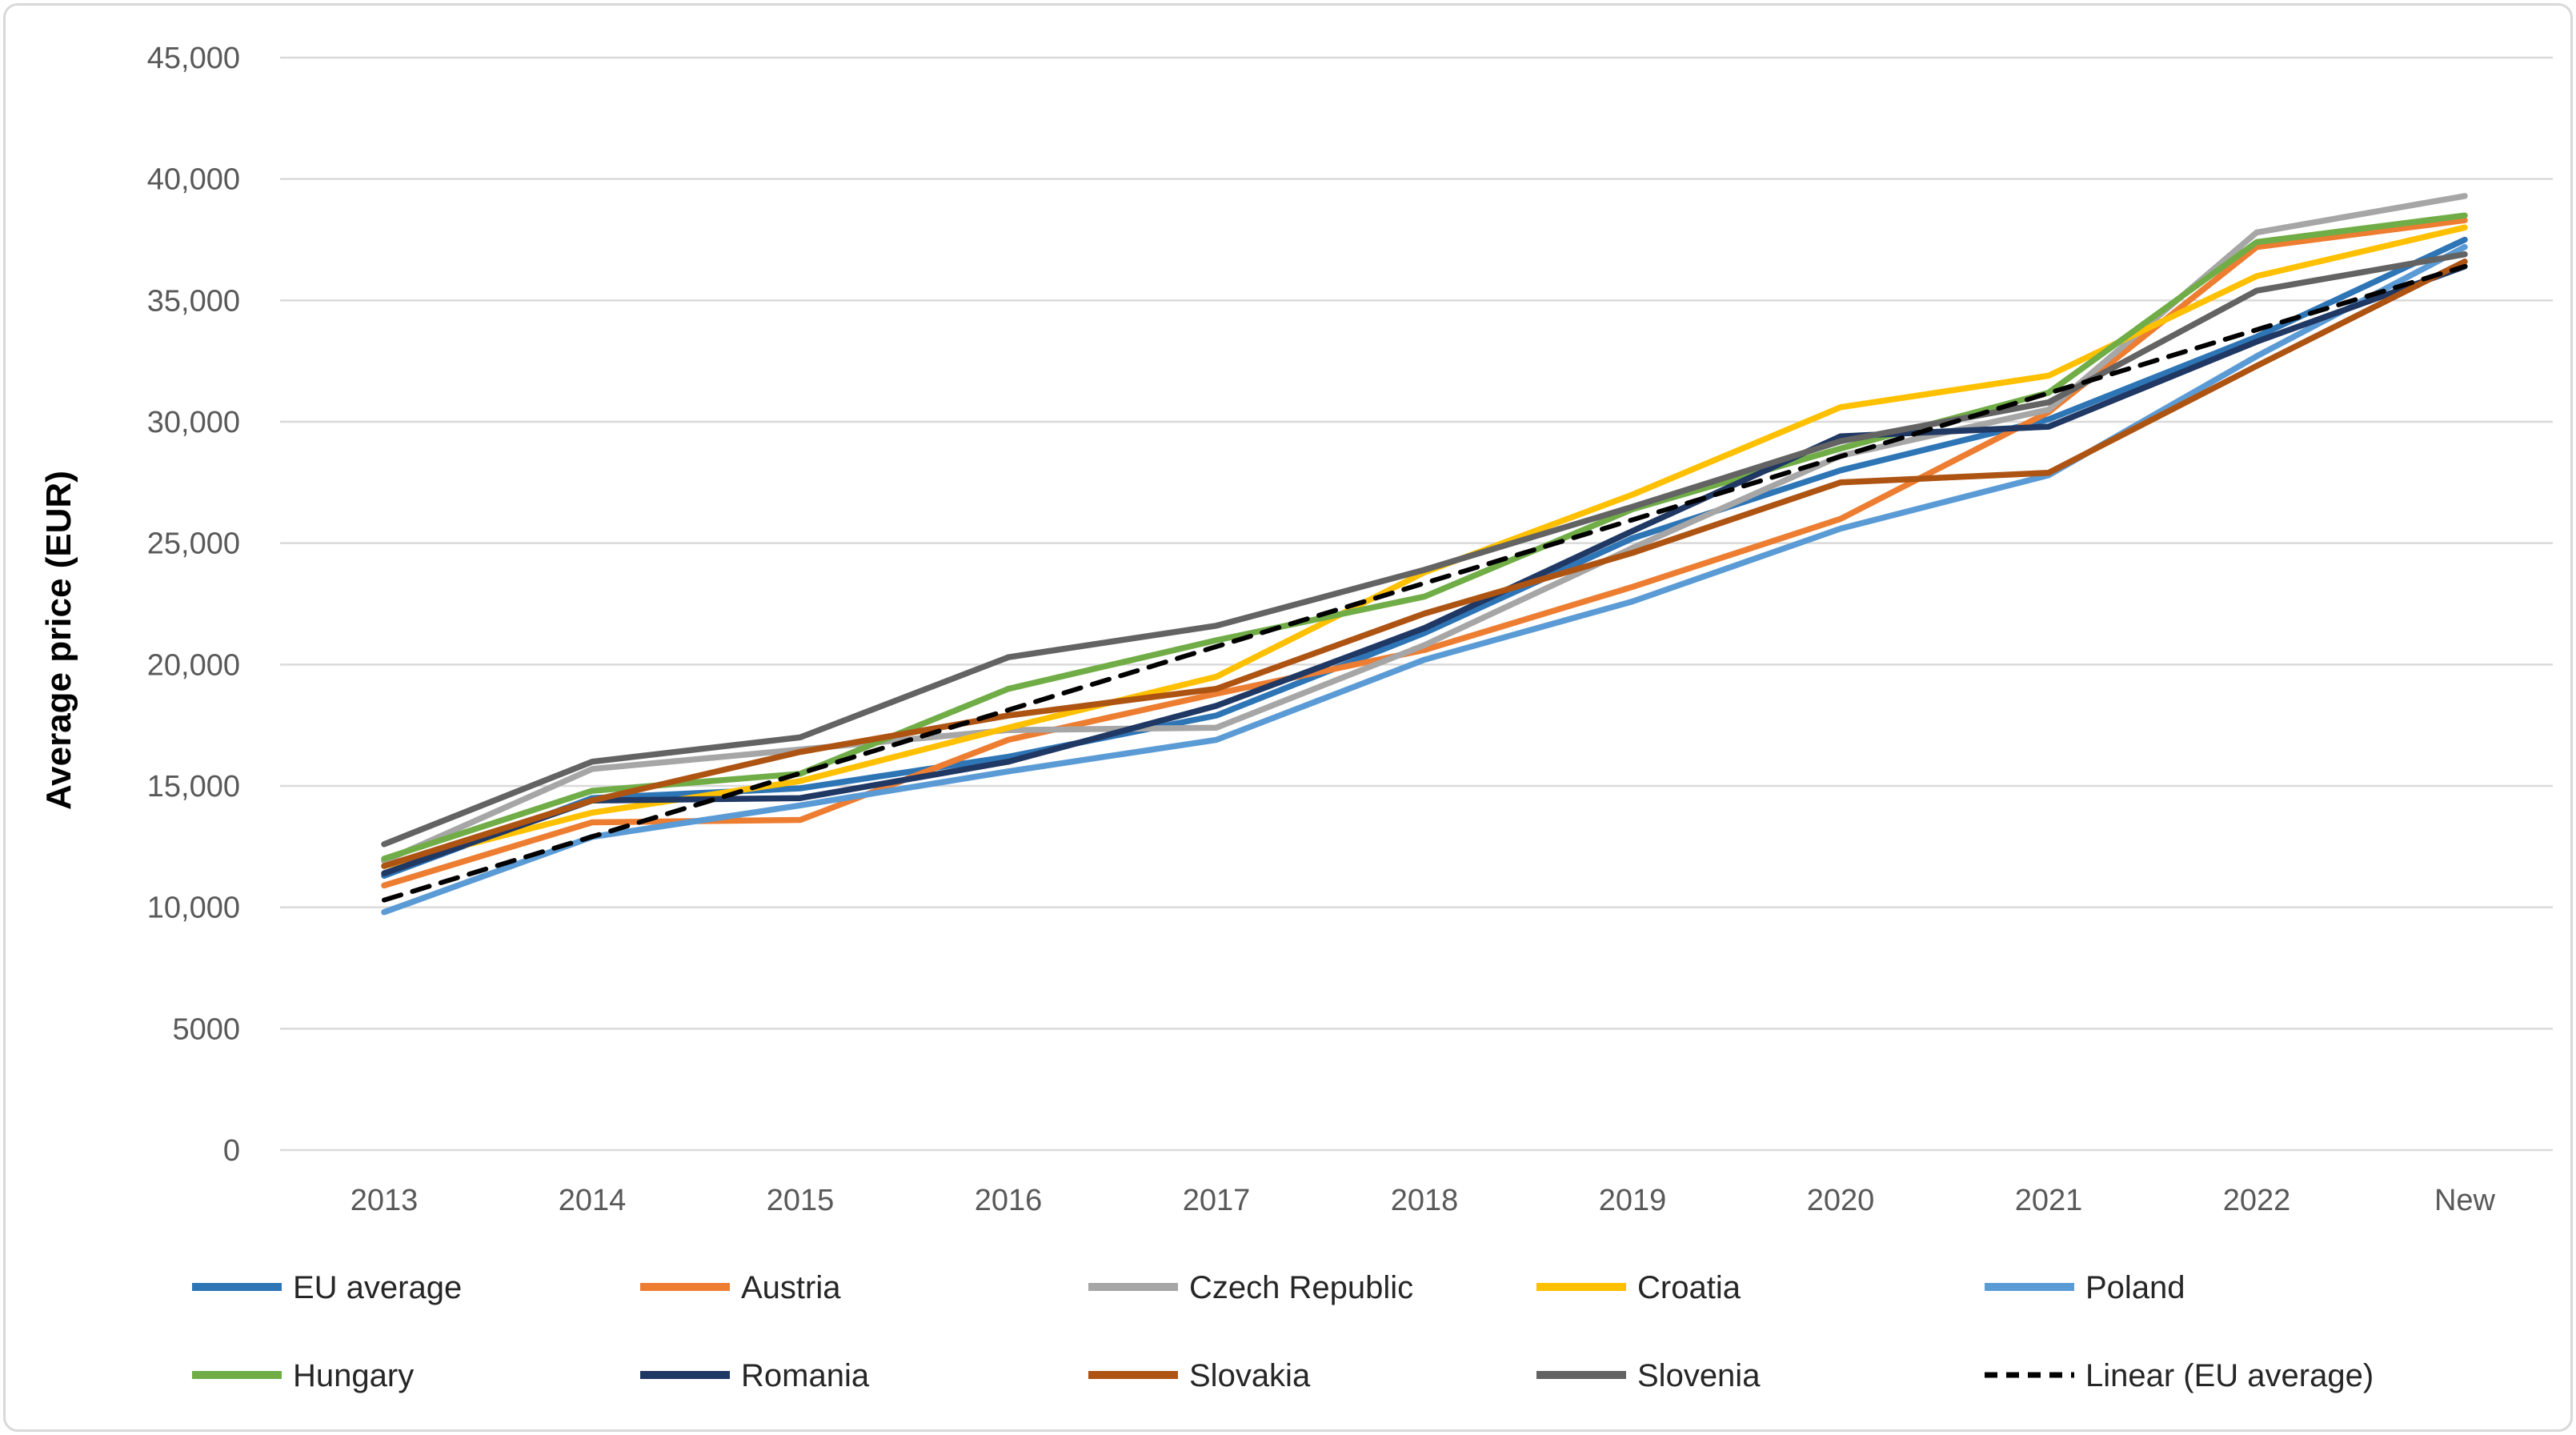  Describe the element at coordinates (193, 301) in the screenshot. I see `y-tick-label: 35,000` at that location.